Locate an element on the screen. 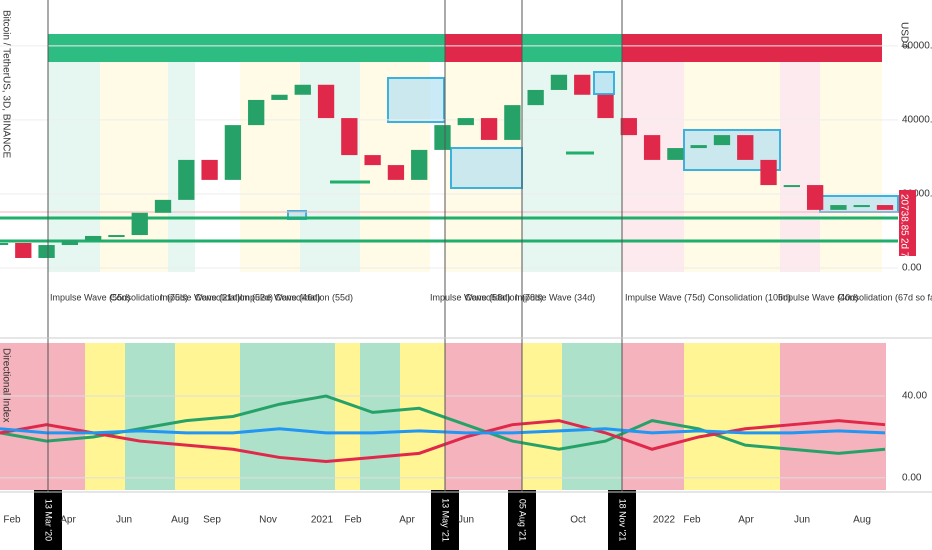 This screenshot has height=550, width=932. x-tick-label: 05 Aug '21 is located at coordinates (523, 520).